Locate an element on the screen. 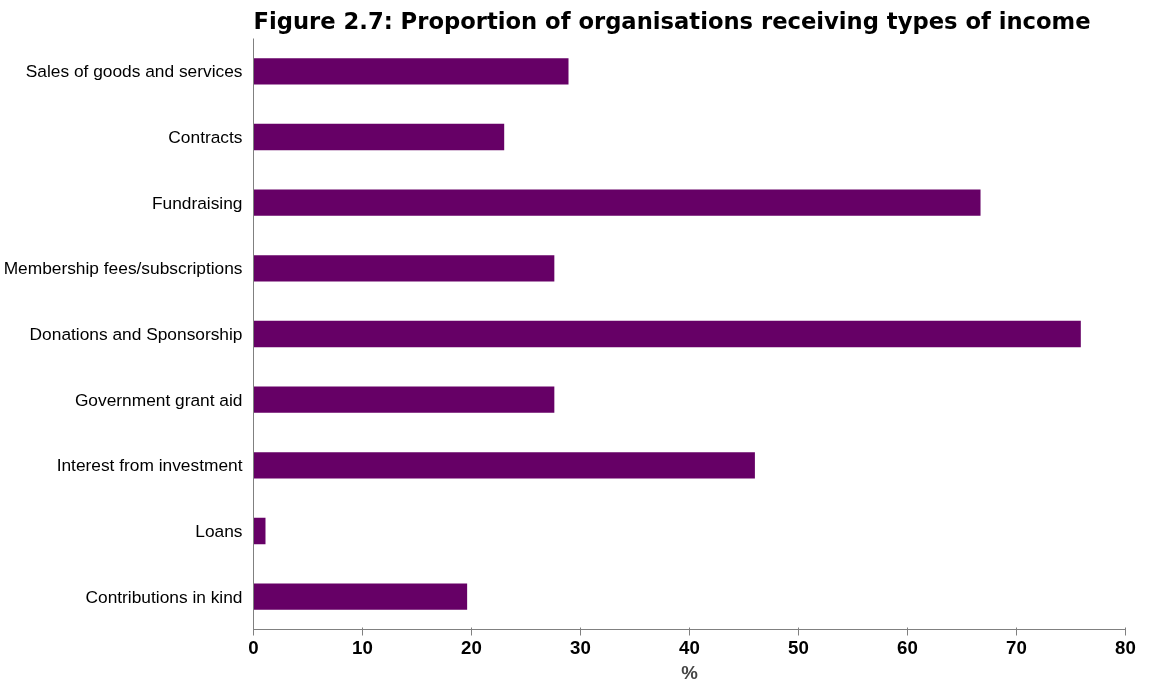 This screenshot has height=693, width=1168. y-tick-label: Sales of goods and services is located at coordinates (134, 71).